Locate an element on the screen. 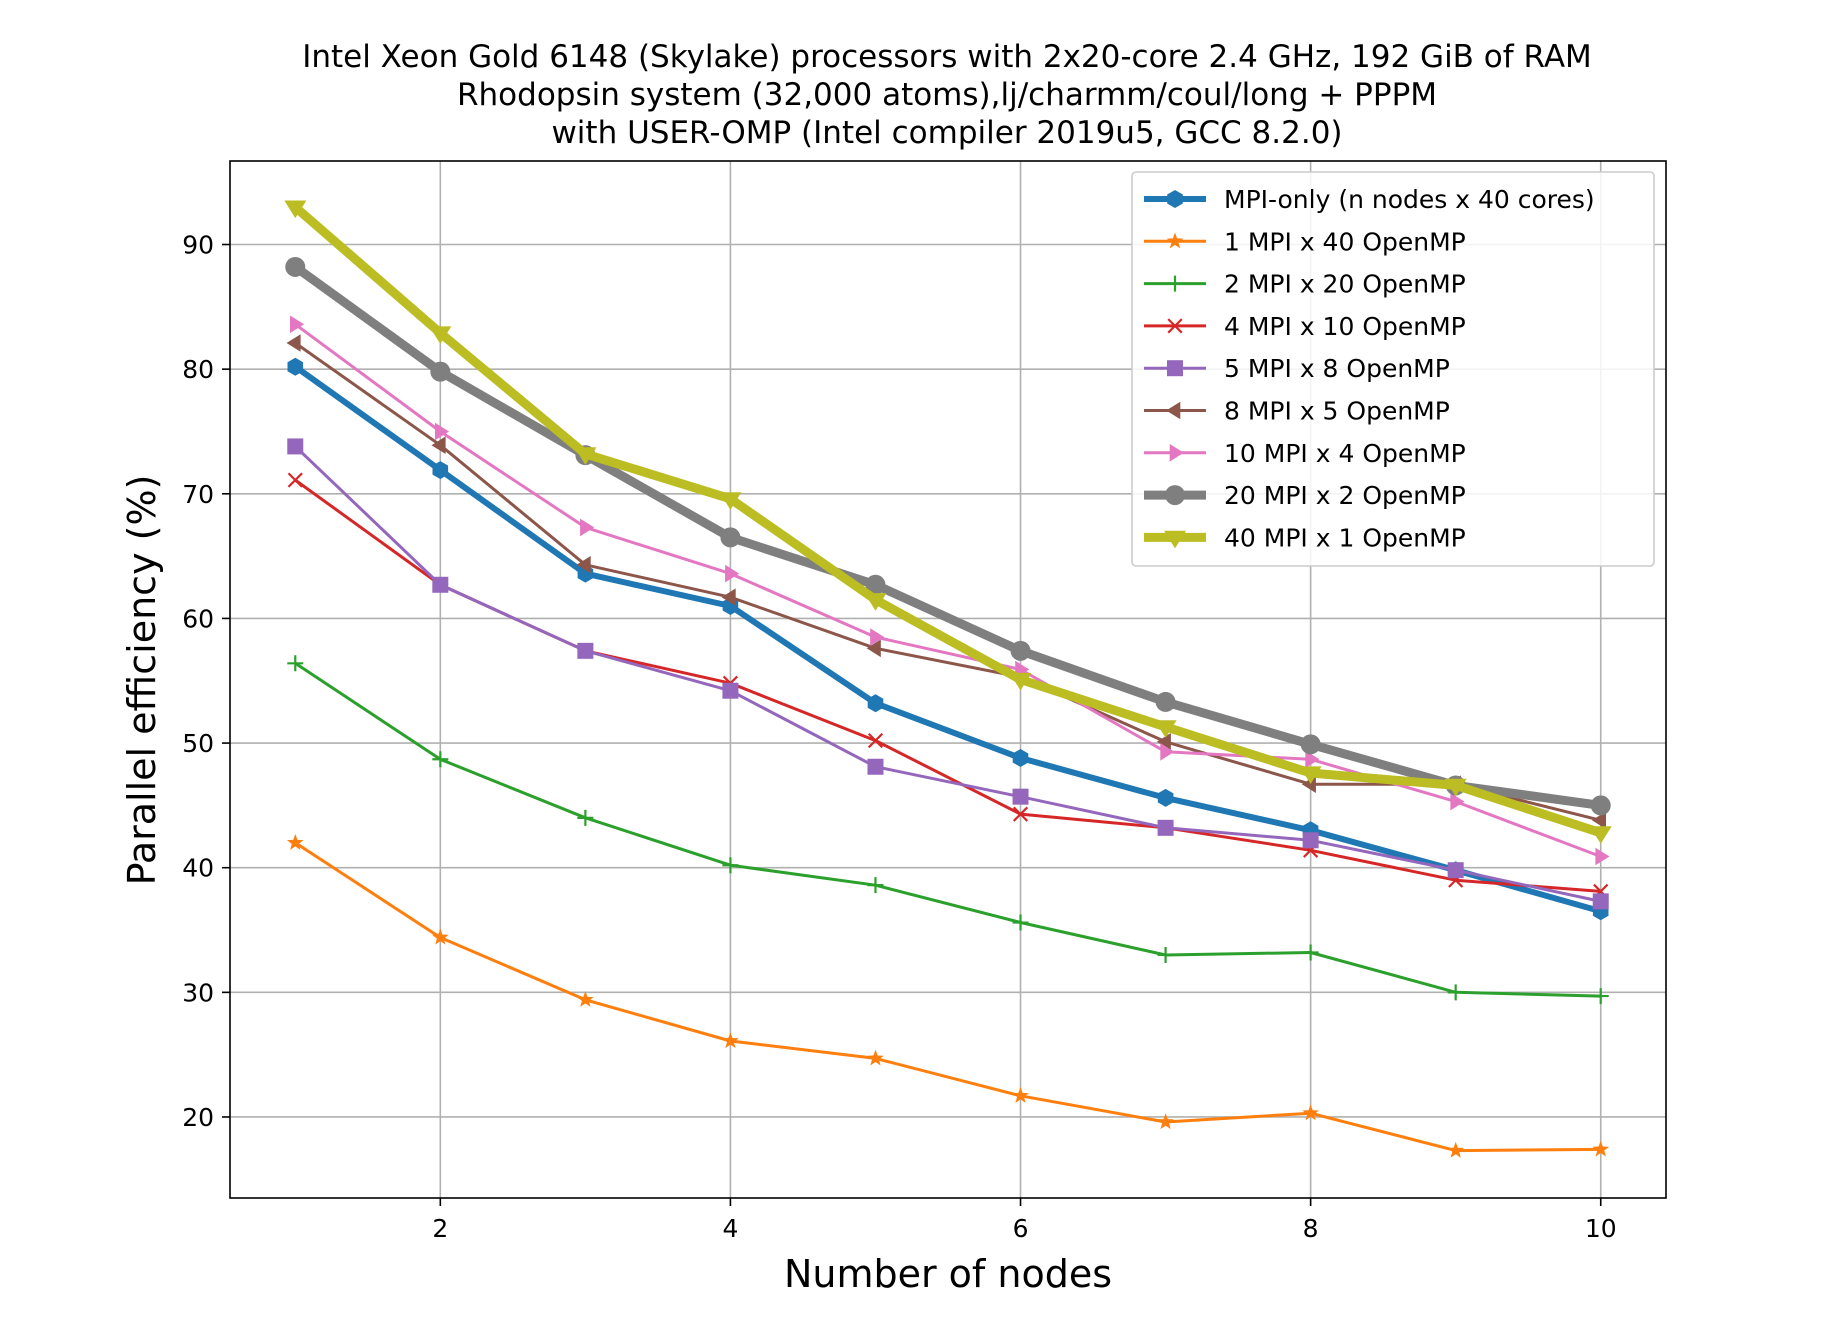 Image resolution: width=1826 pixels, height=1332 pixels. legend-item: 10 MPI x 4 OpenMP is located at coordinates (1305, 453).